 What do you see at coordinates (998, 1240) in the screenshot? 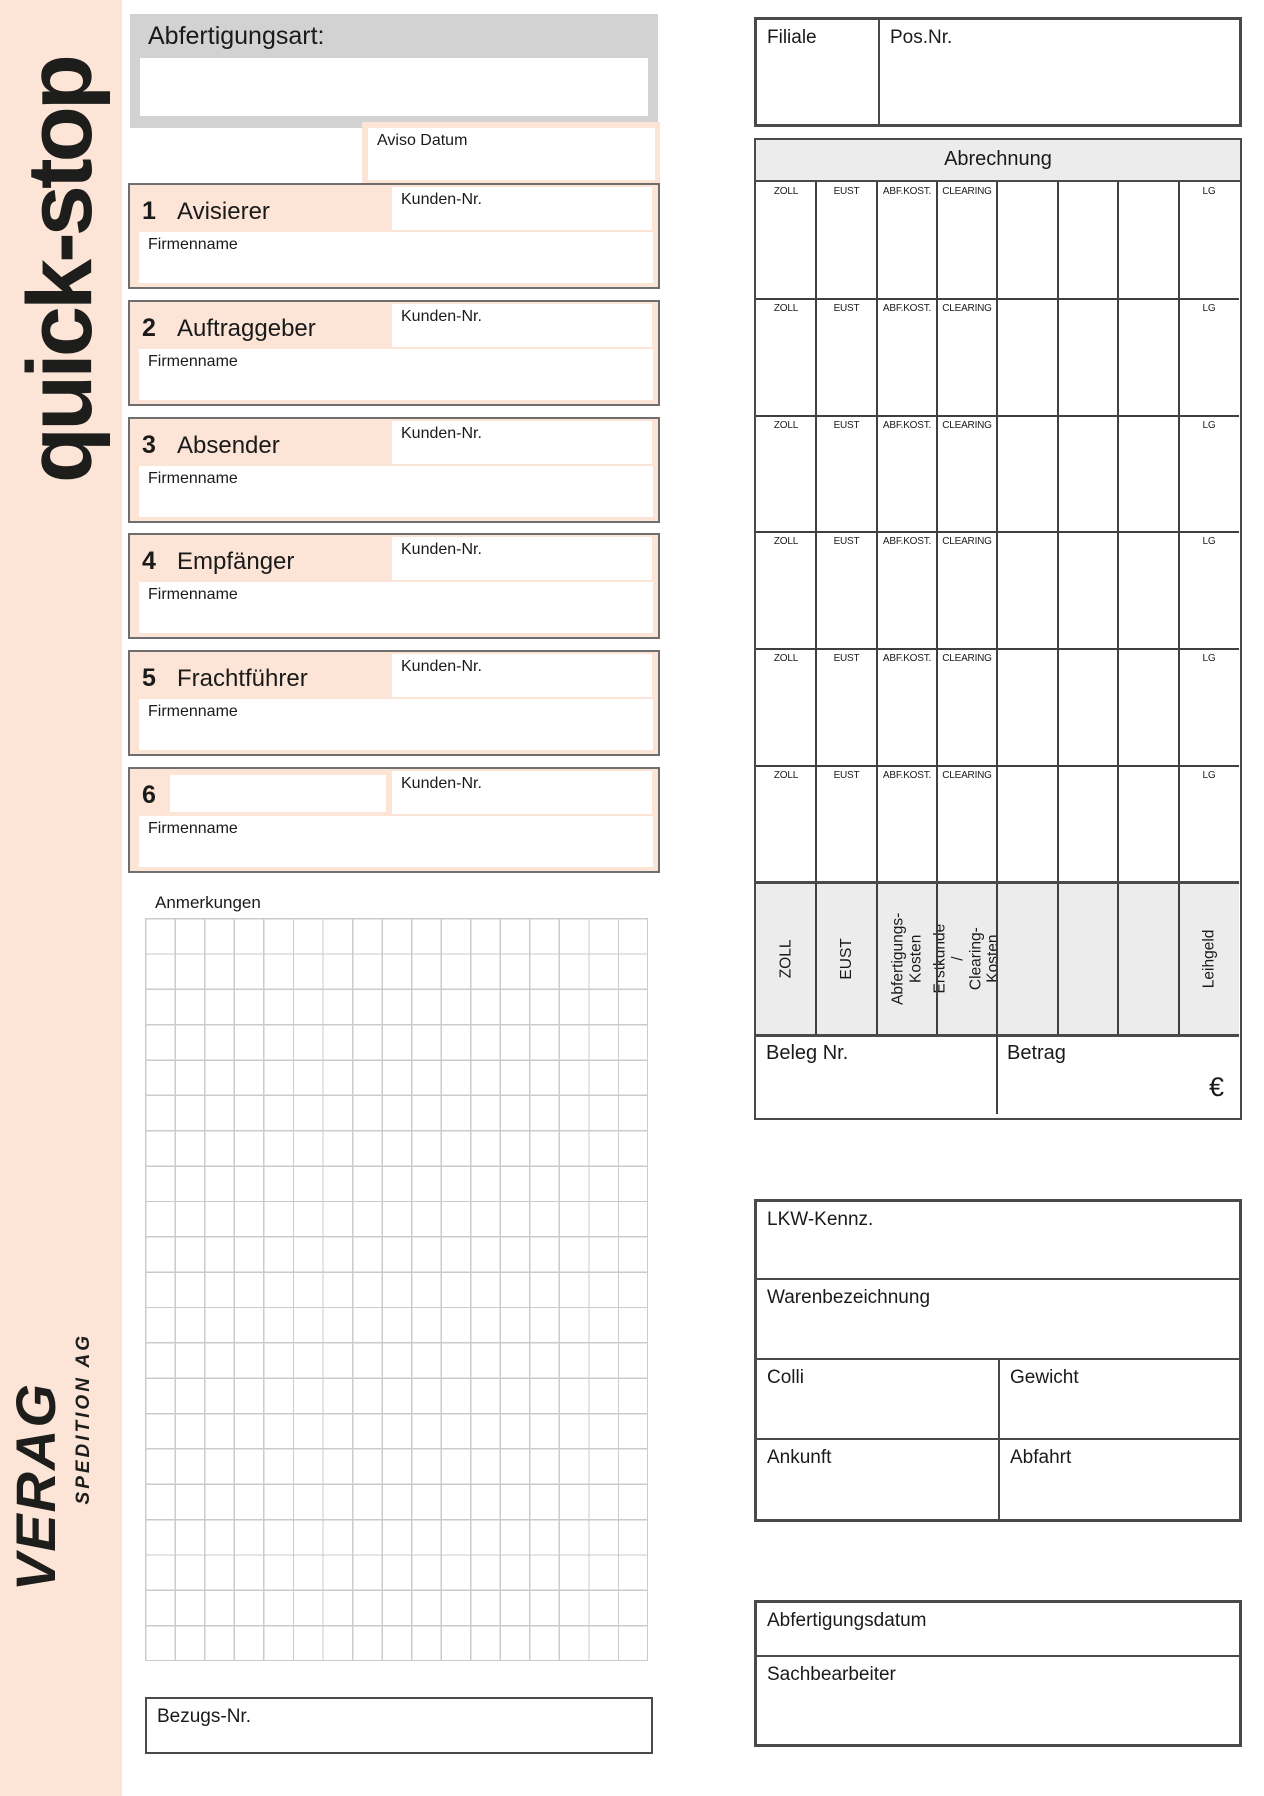
I see `lkw-kennz-field: LKW-Kennz.` at bounding box center [998, 1240].